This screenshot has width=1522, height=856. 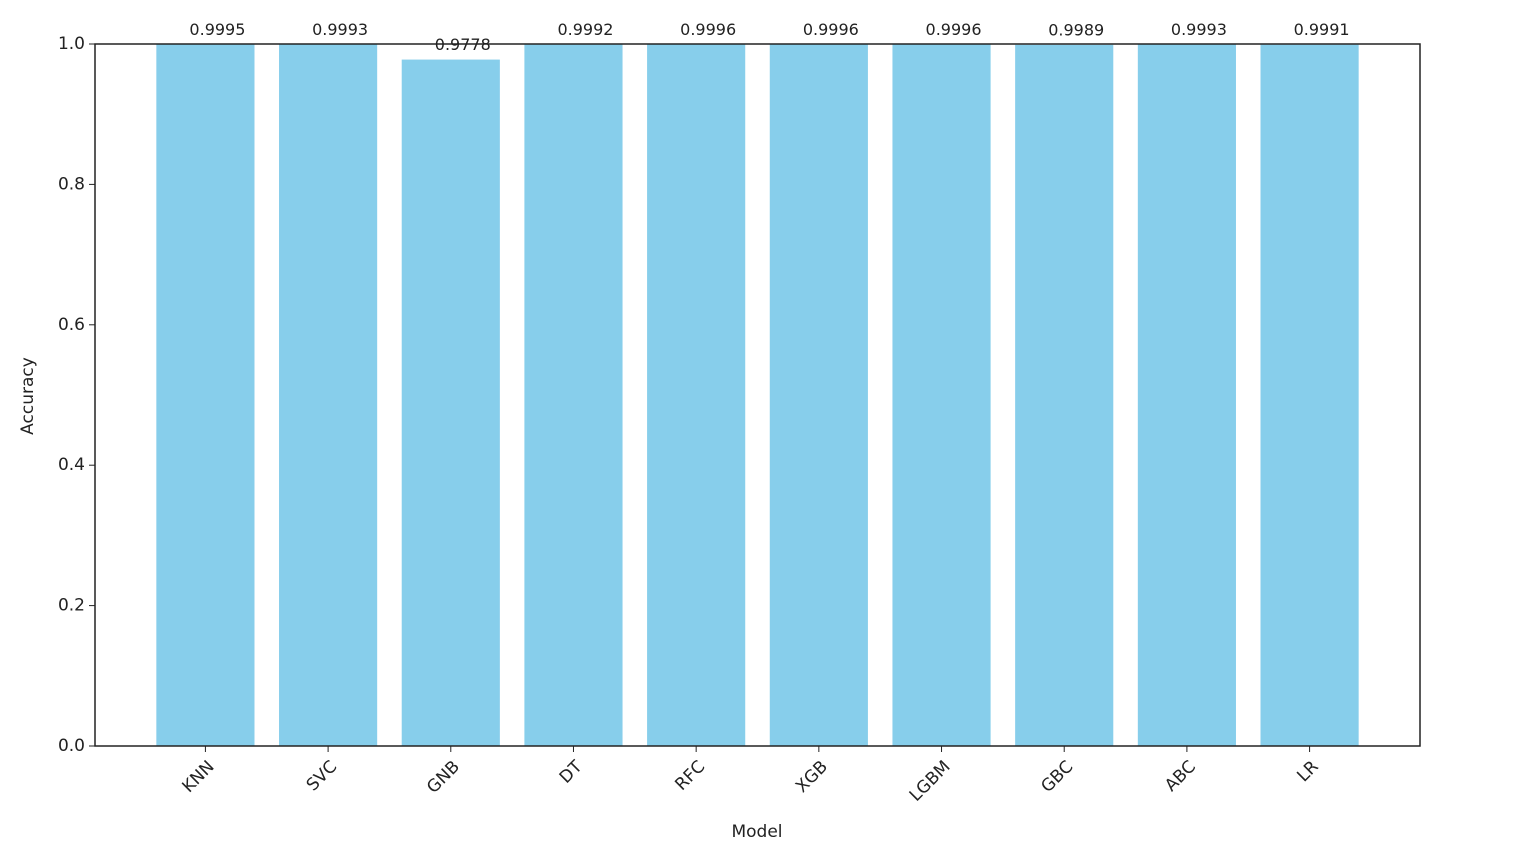 What do you see at coordinates (1307, 771) in the screenshot?
I see `x-tick-label: LR` at bounding box center [1307, 771].